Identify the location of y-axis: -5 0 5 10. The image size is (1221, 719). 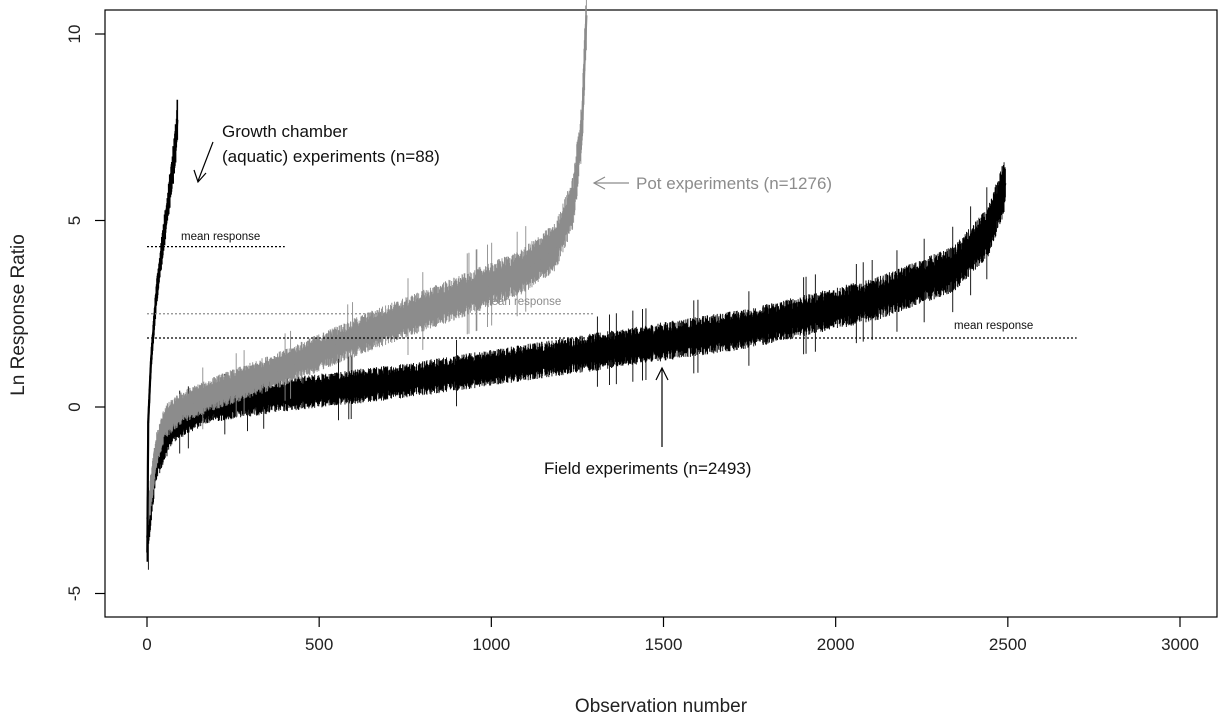
(85, 313).